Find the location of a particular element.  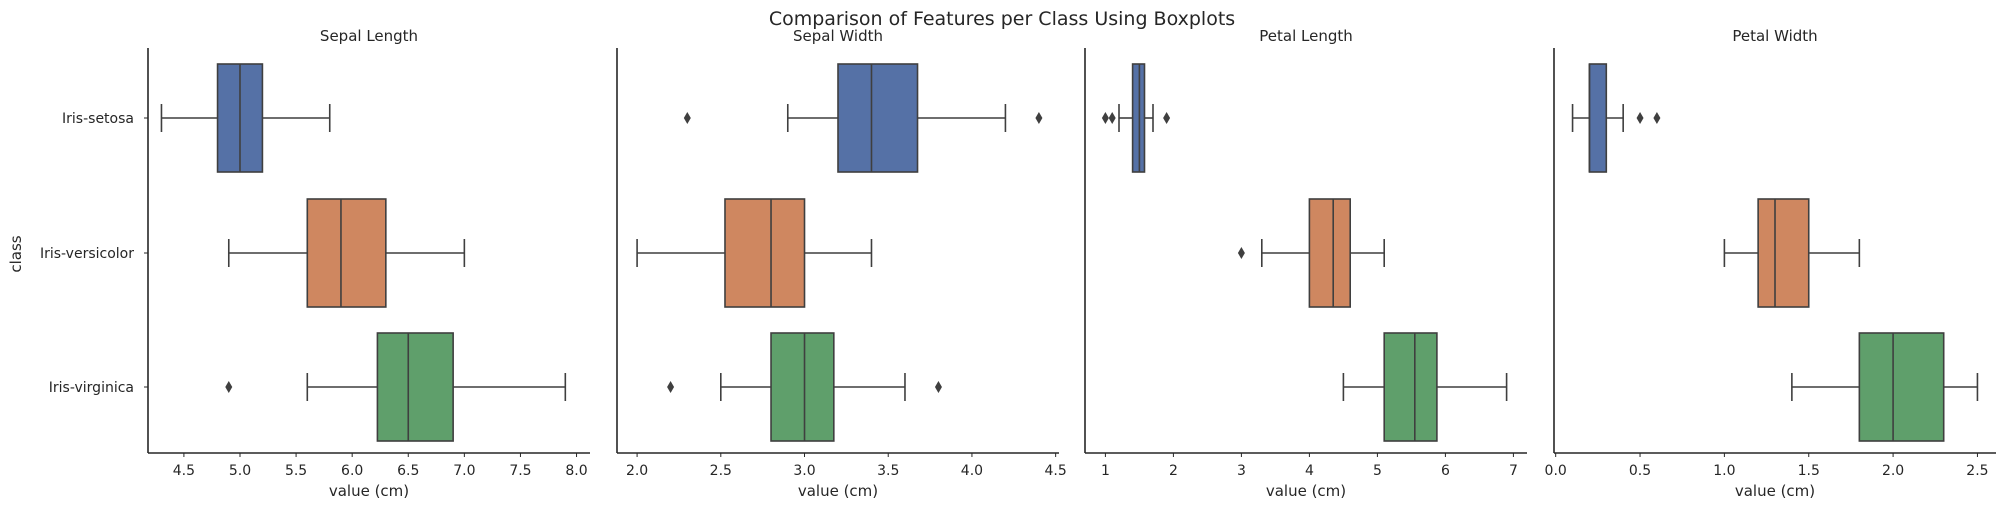

x-tick-label: 6 is located at coordinates (1445, 471).